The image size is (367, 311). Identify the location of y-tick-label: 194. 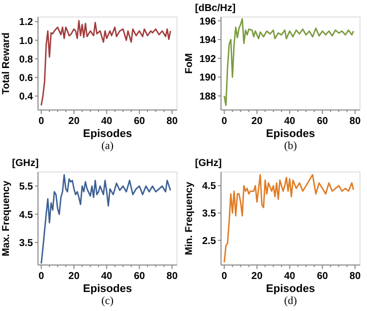
(207, 40).